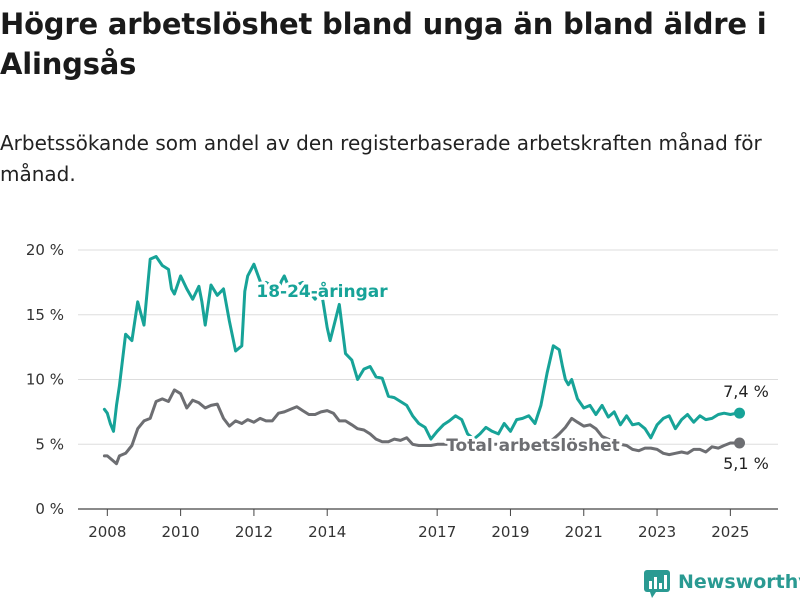 The height and width of the screenshot is (600, 800). I want to click on x-tick-label: 2014, so click(327, 532).